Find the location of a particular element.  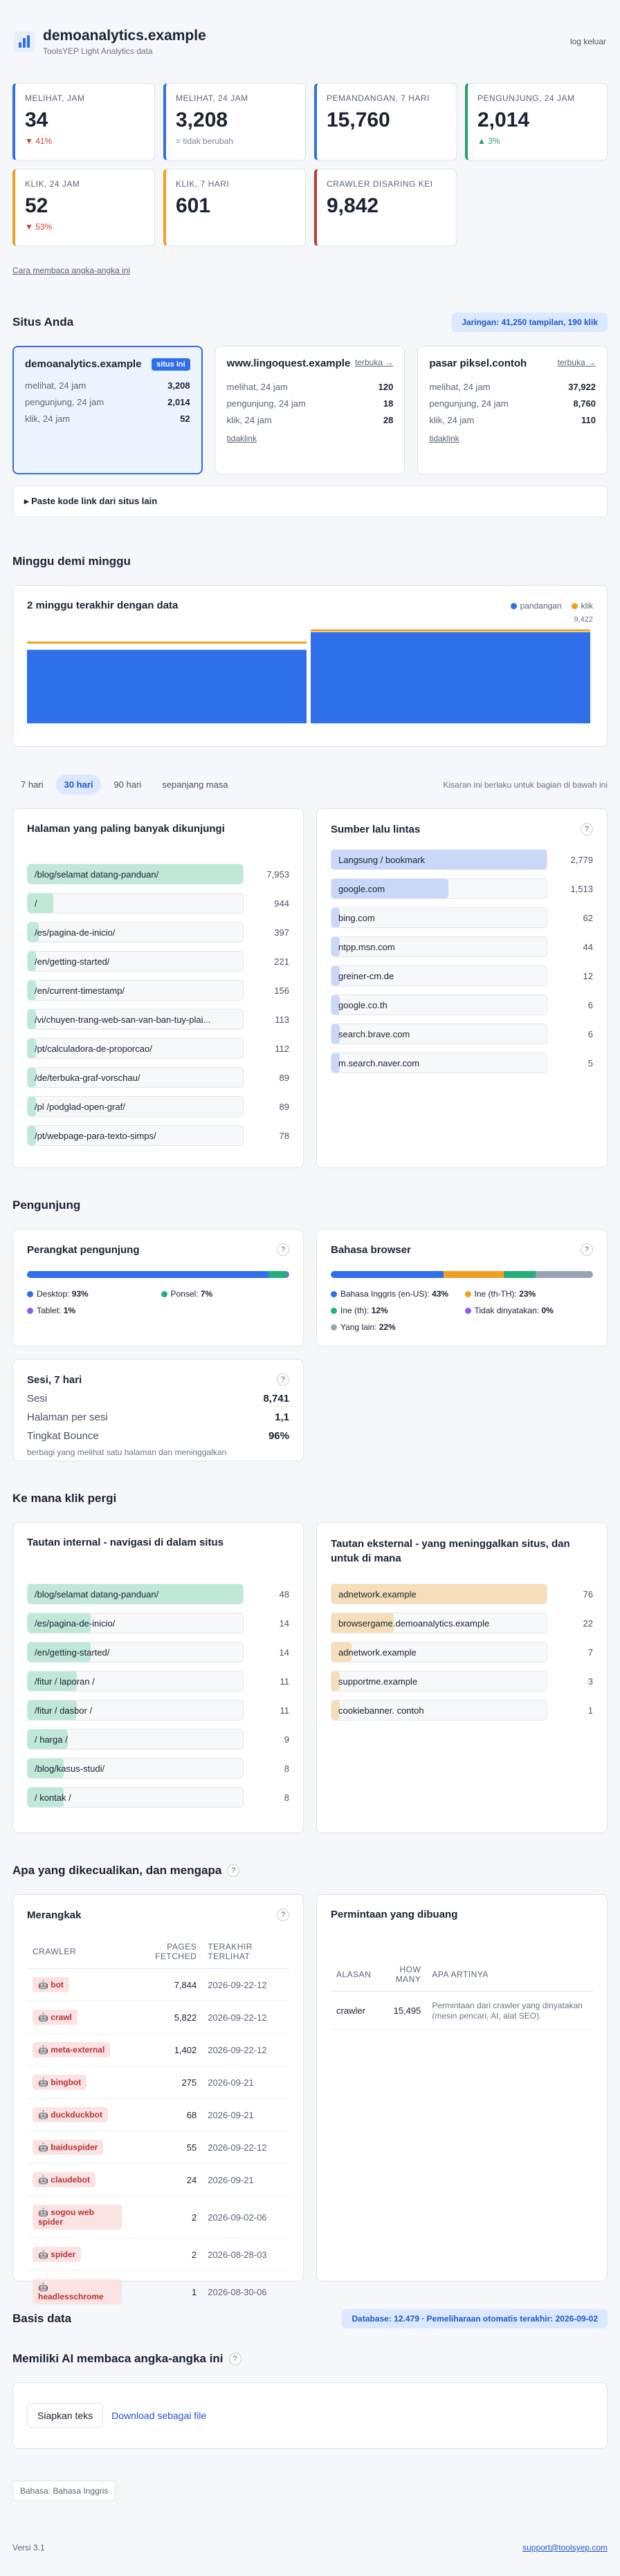

site-stat-label: klik, 24 jam is located at coordinates (48, 419).